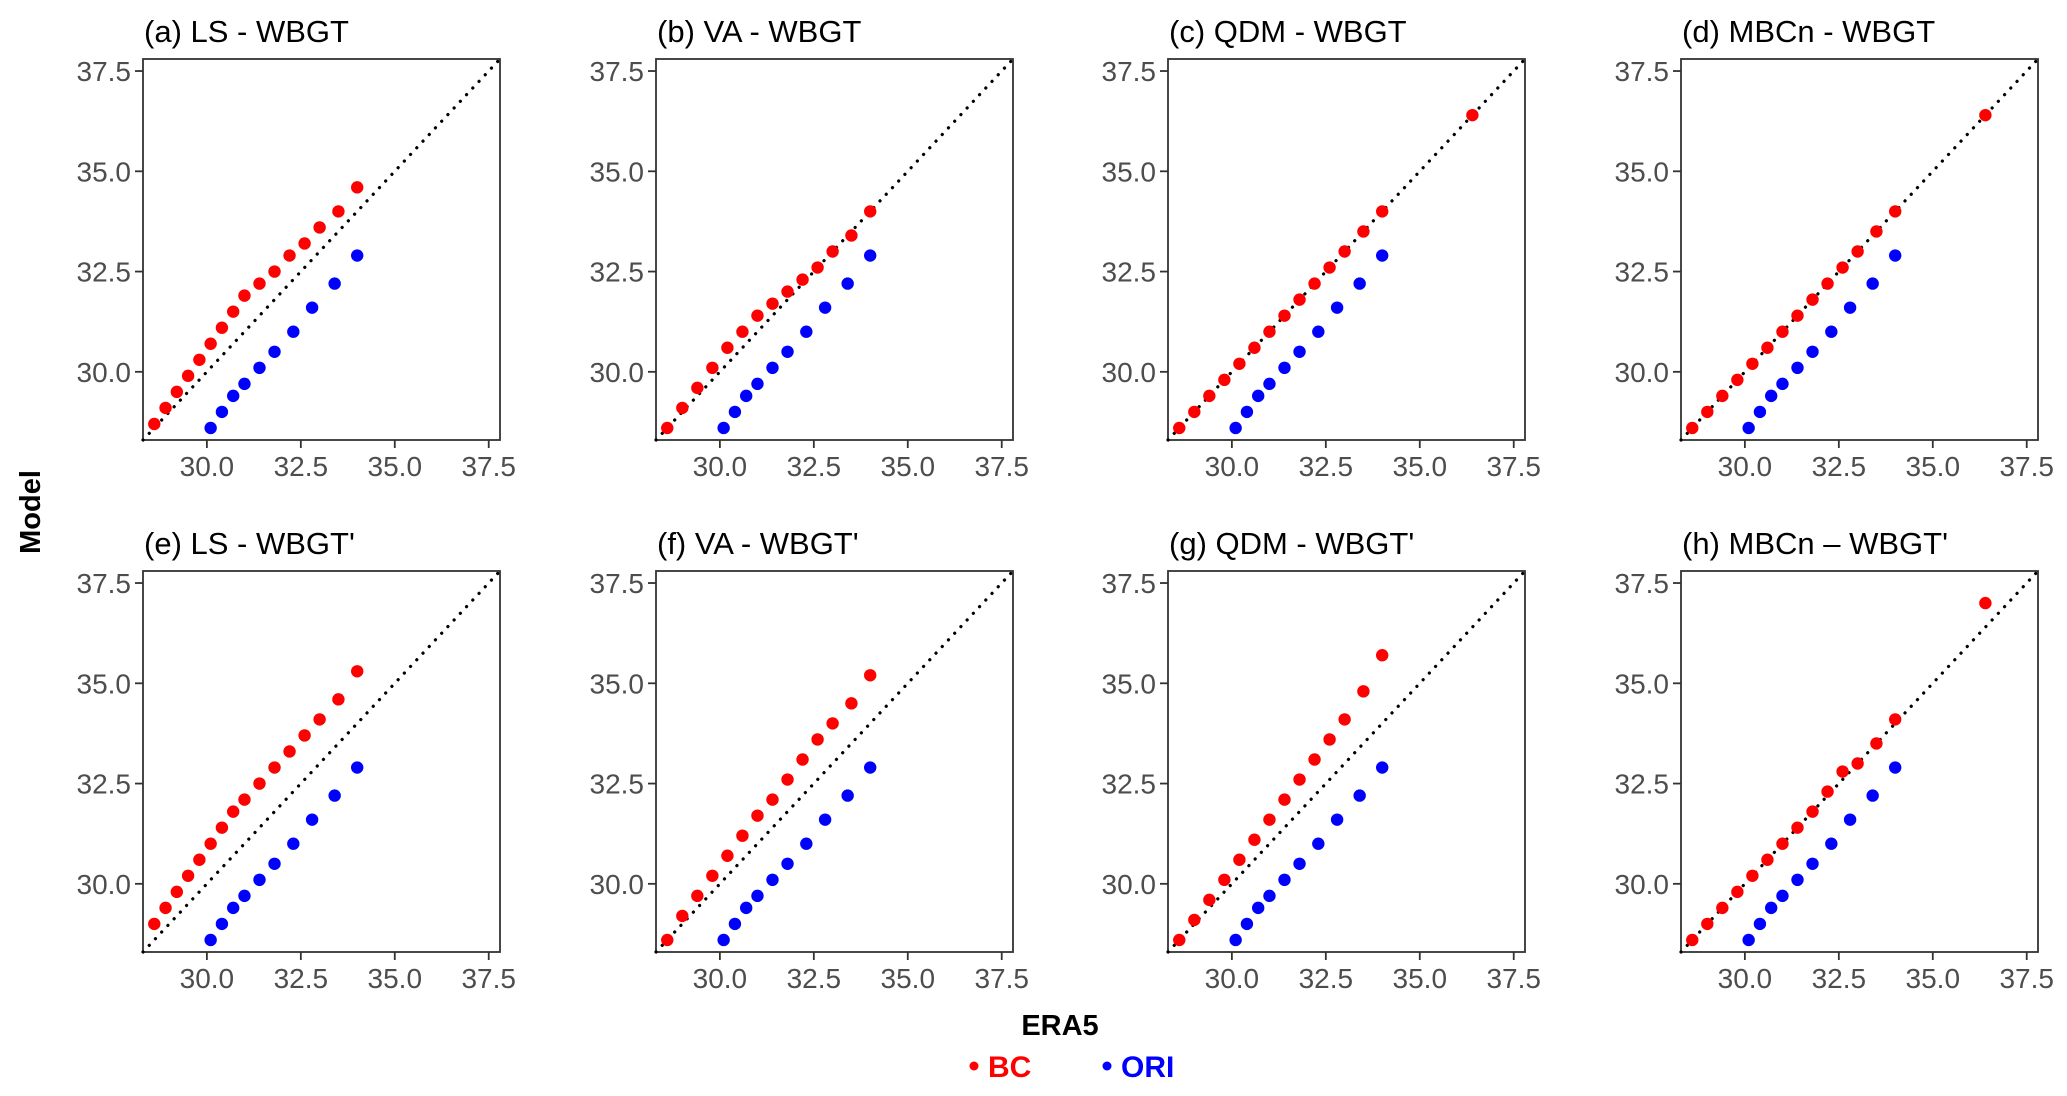 The image size is (2067, 1096). What do you see at coordinates (301, 978) in the screenshot?
I see `panel-e-x-tick-label: 32.5` at bounding box center [301, 978].